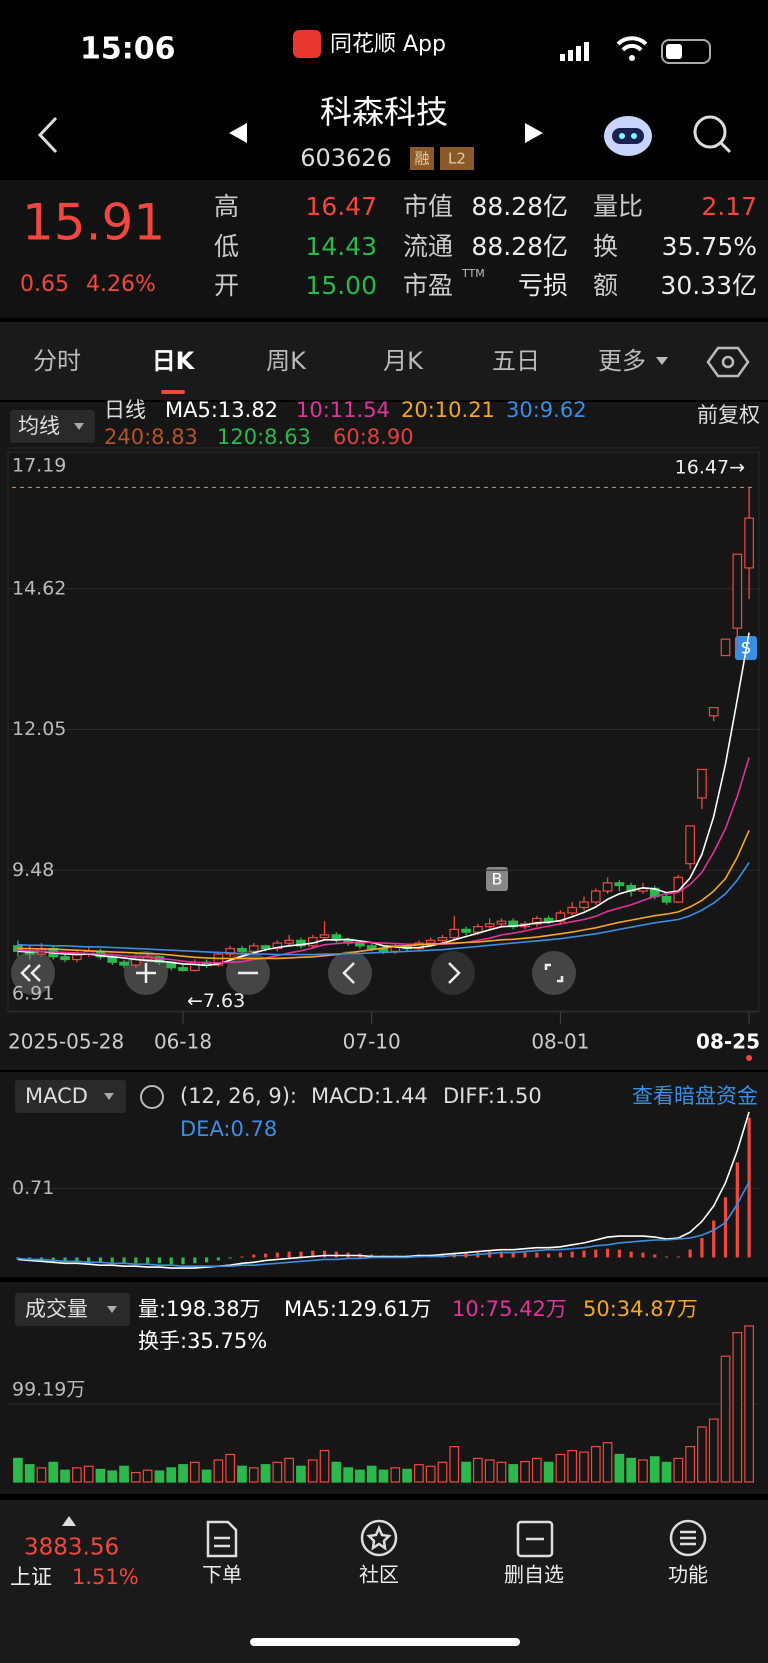  Describe the element at coordinates (222, 1575) in the screenshot. I see `footer-item: 下单` at that location.